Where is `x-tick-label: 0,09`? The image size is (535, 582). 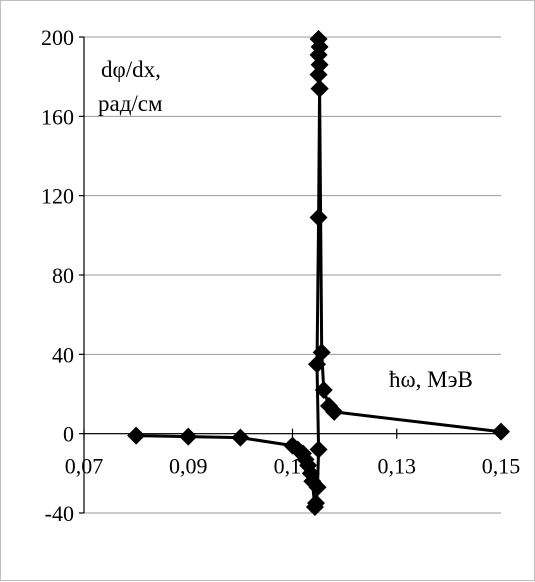 x-tick-label: 0,09 is located at coordinates (188, 466).